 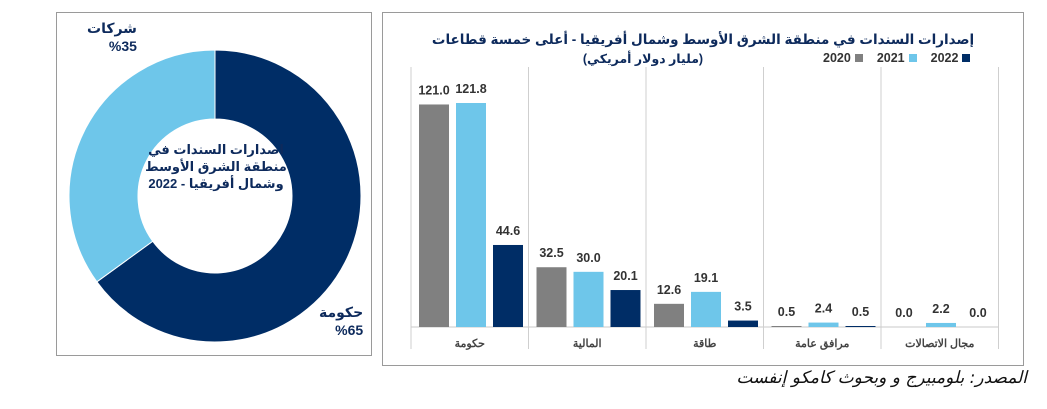 I want to click on data-label-telecom-2022: 0.0, so click(x=977, y=313).